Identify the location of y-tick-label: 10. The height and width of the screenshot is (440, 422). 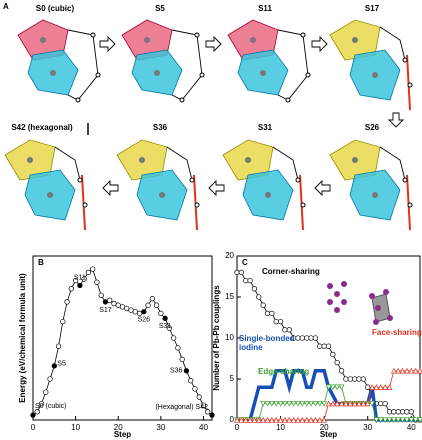
(229, 337).